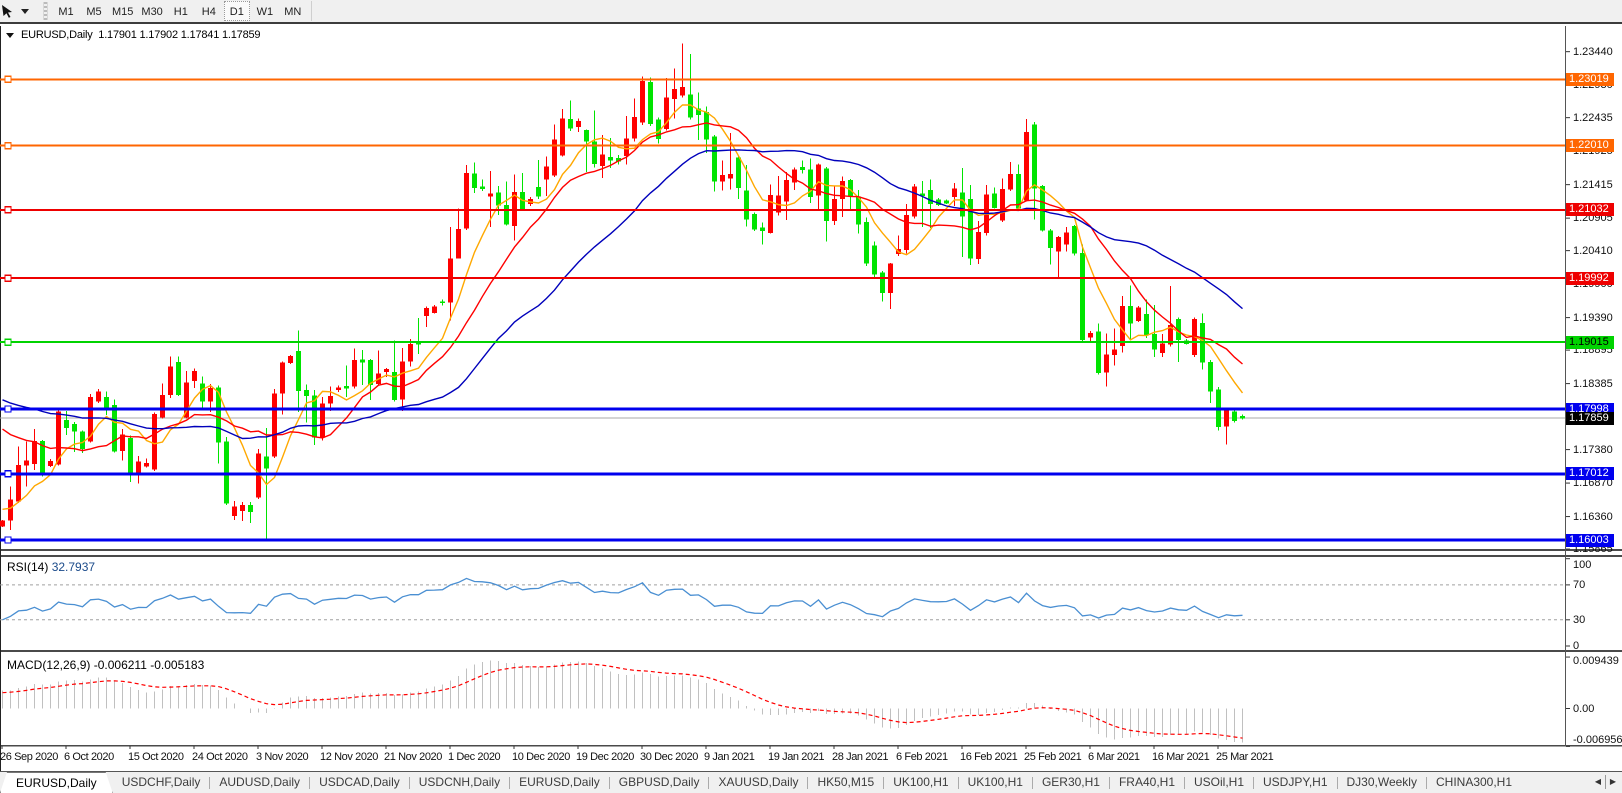 The image size is (1622, 793). I want to click on macd-main-value: -0.006211, so click(120, 665).